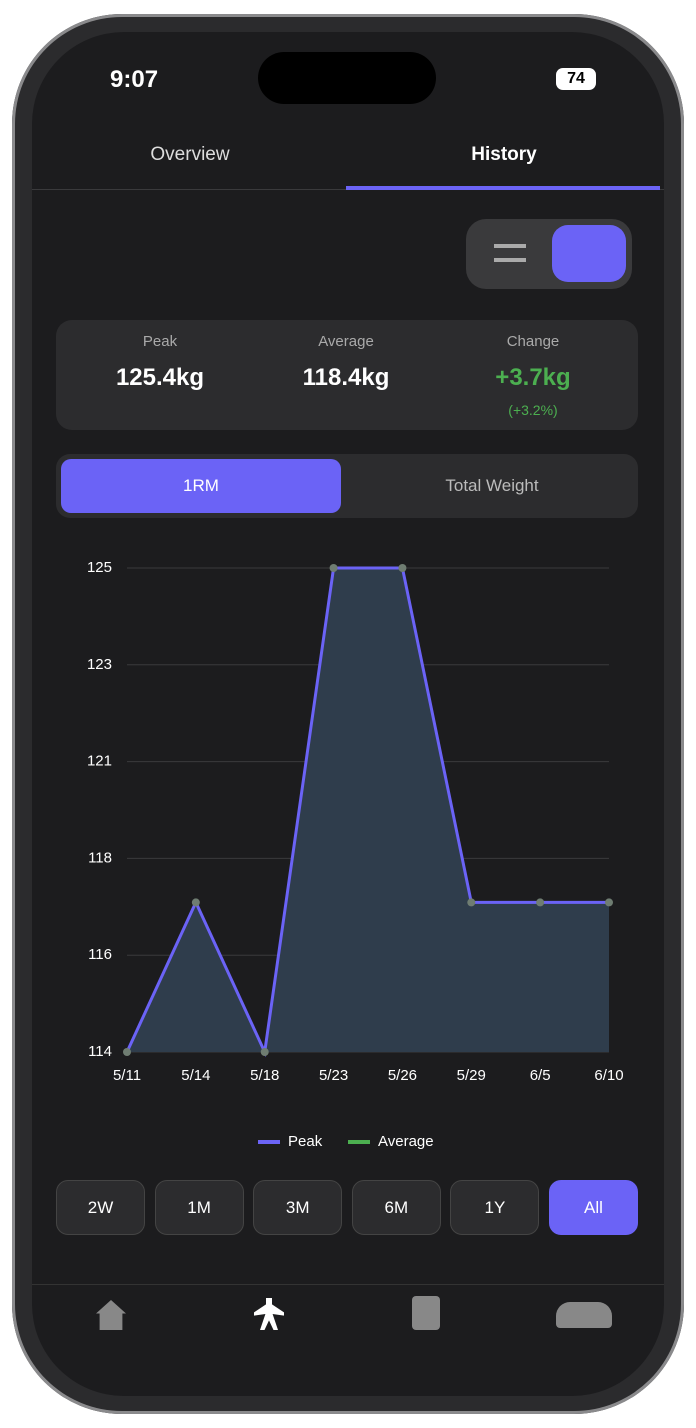  What do you see at coordinates (533, 410) in the screenshot?
I see `stat-detail: (+3.2%)` at bounding box center [533, 410].